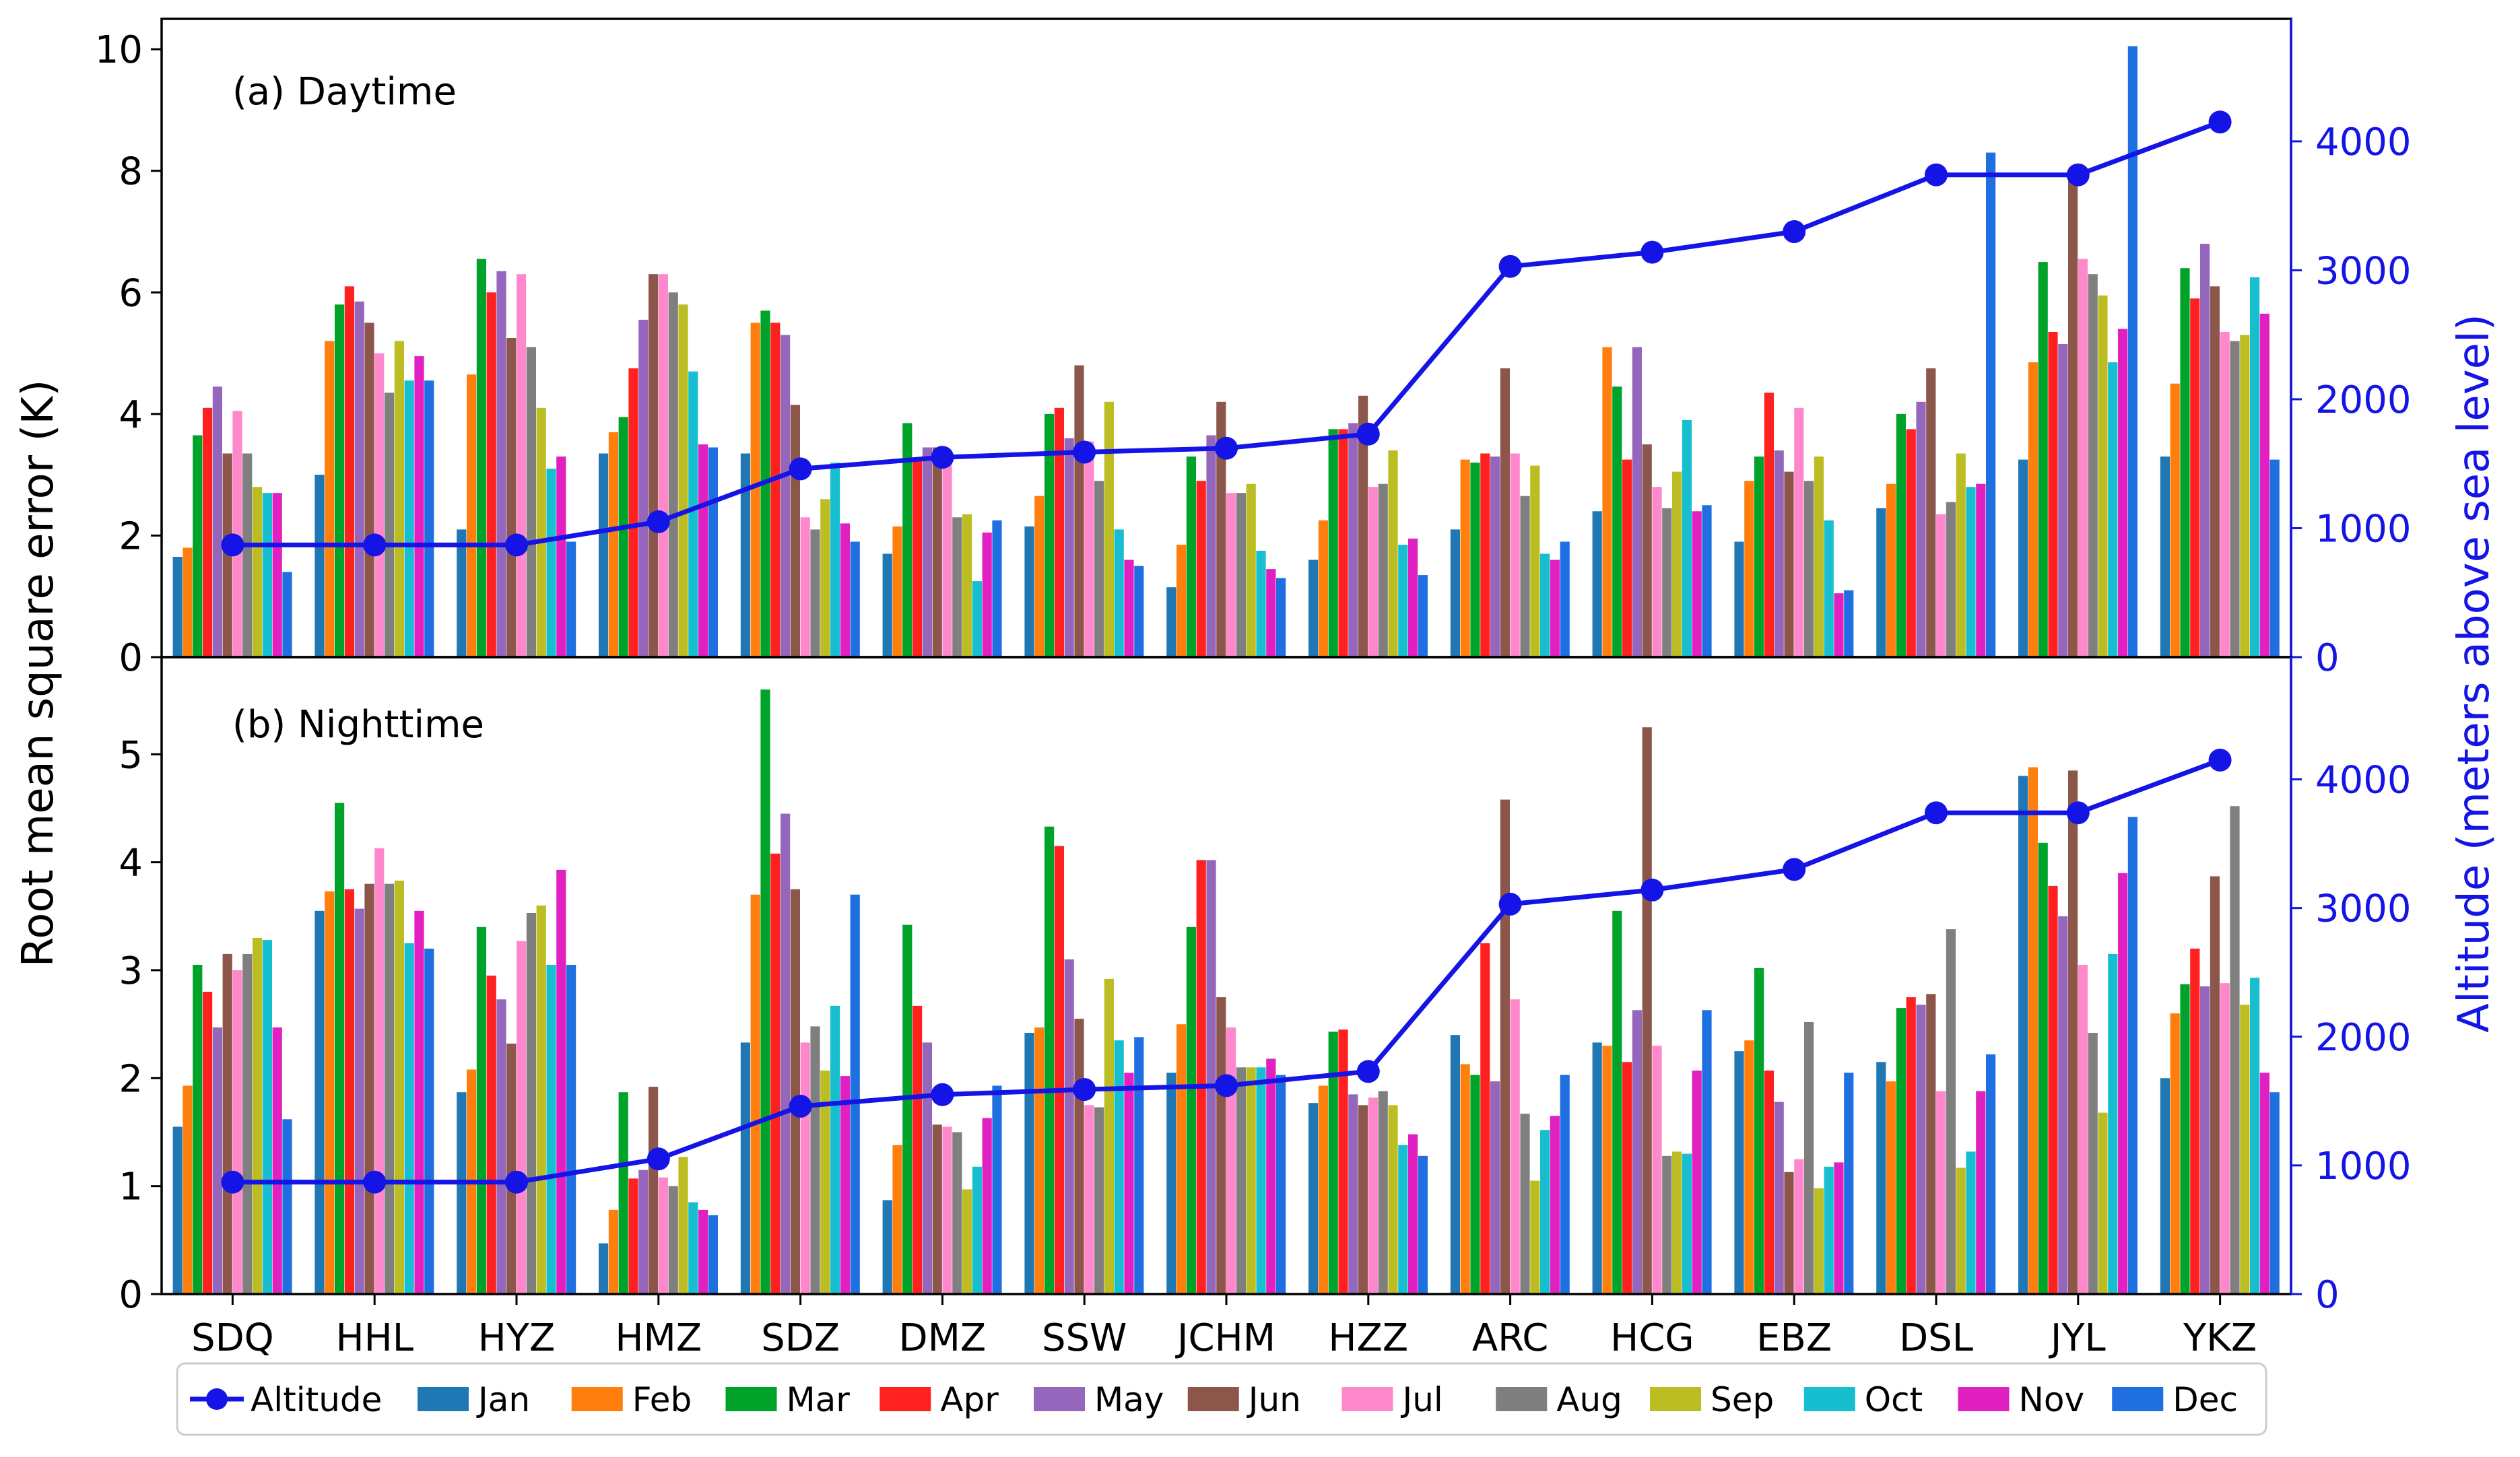 Image resolution: width=2520 pixels, height=1457 pixels. Describe the element at coordinates (1495, 556) in the screenshot. I see `daytime-bar-ARC-May` at that location.